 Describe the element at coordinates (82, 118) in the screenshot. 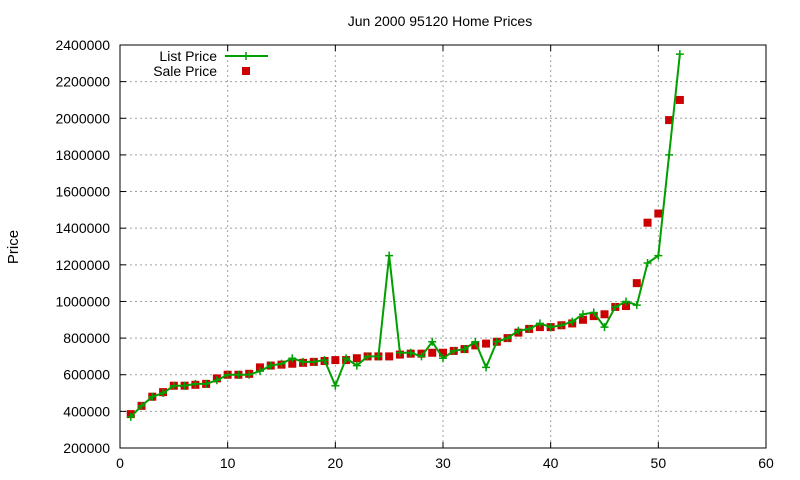

I see `y-tick-label: 2000000` at that location.